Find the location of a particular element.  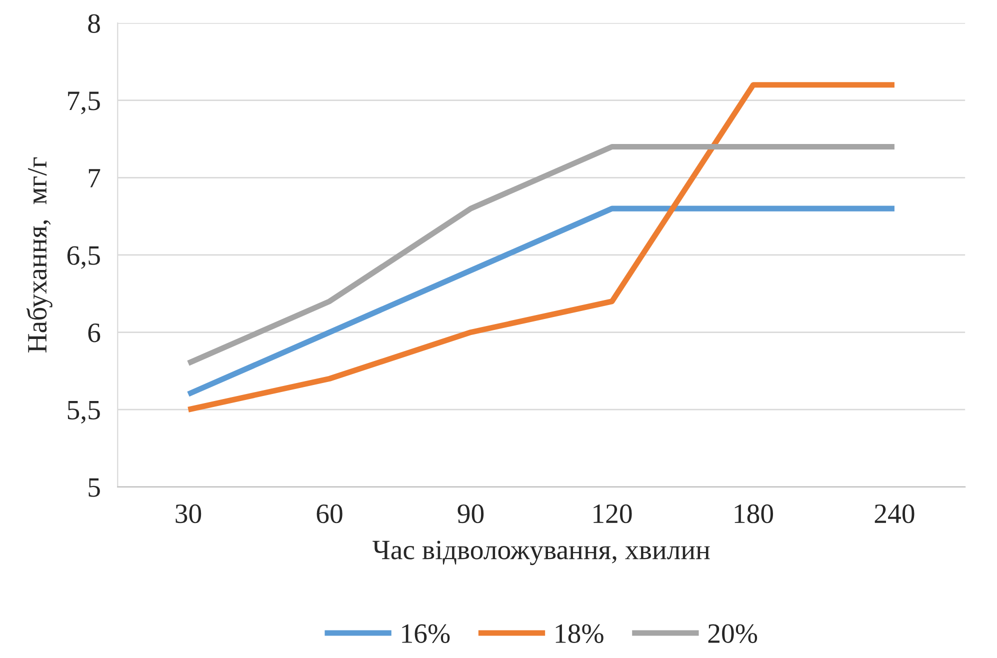

y-tick-label: 7,5 is located at coordinates (84, 103).